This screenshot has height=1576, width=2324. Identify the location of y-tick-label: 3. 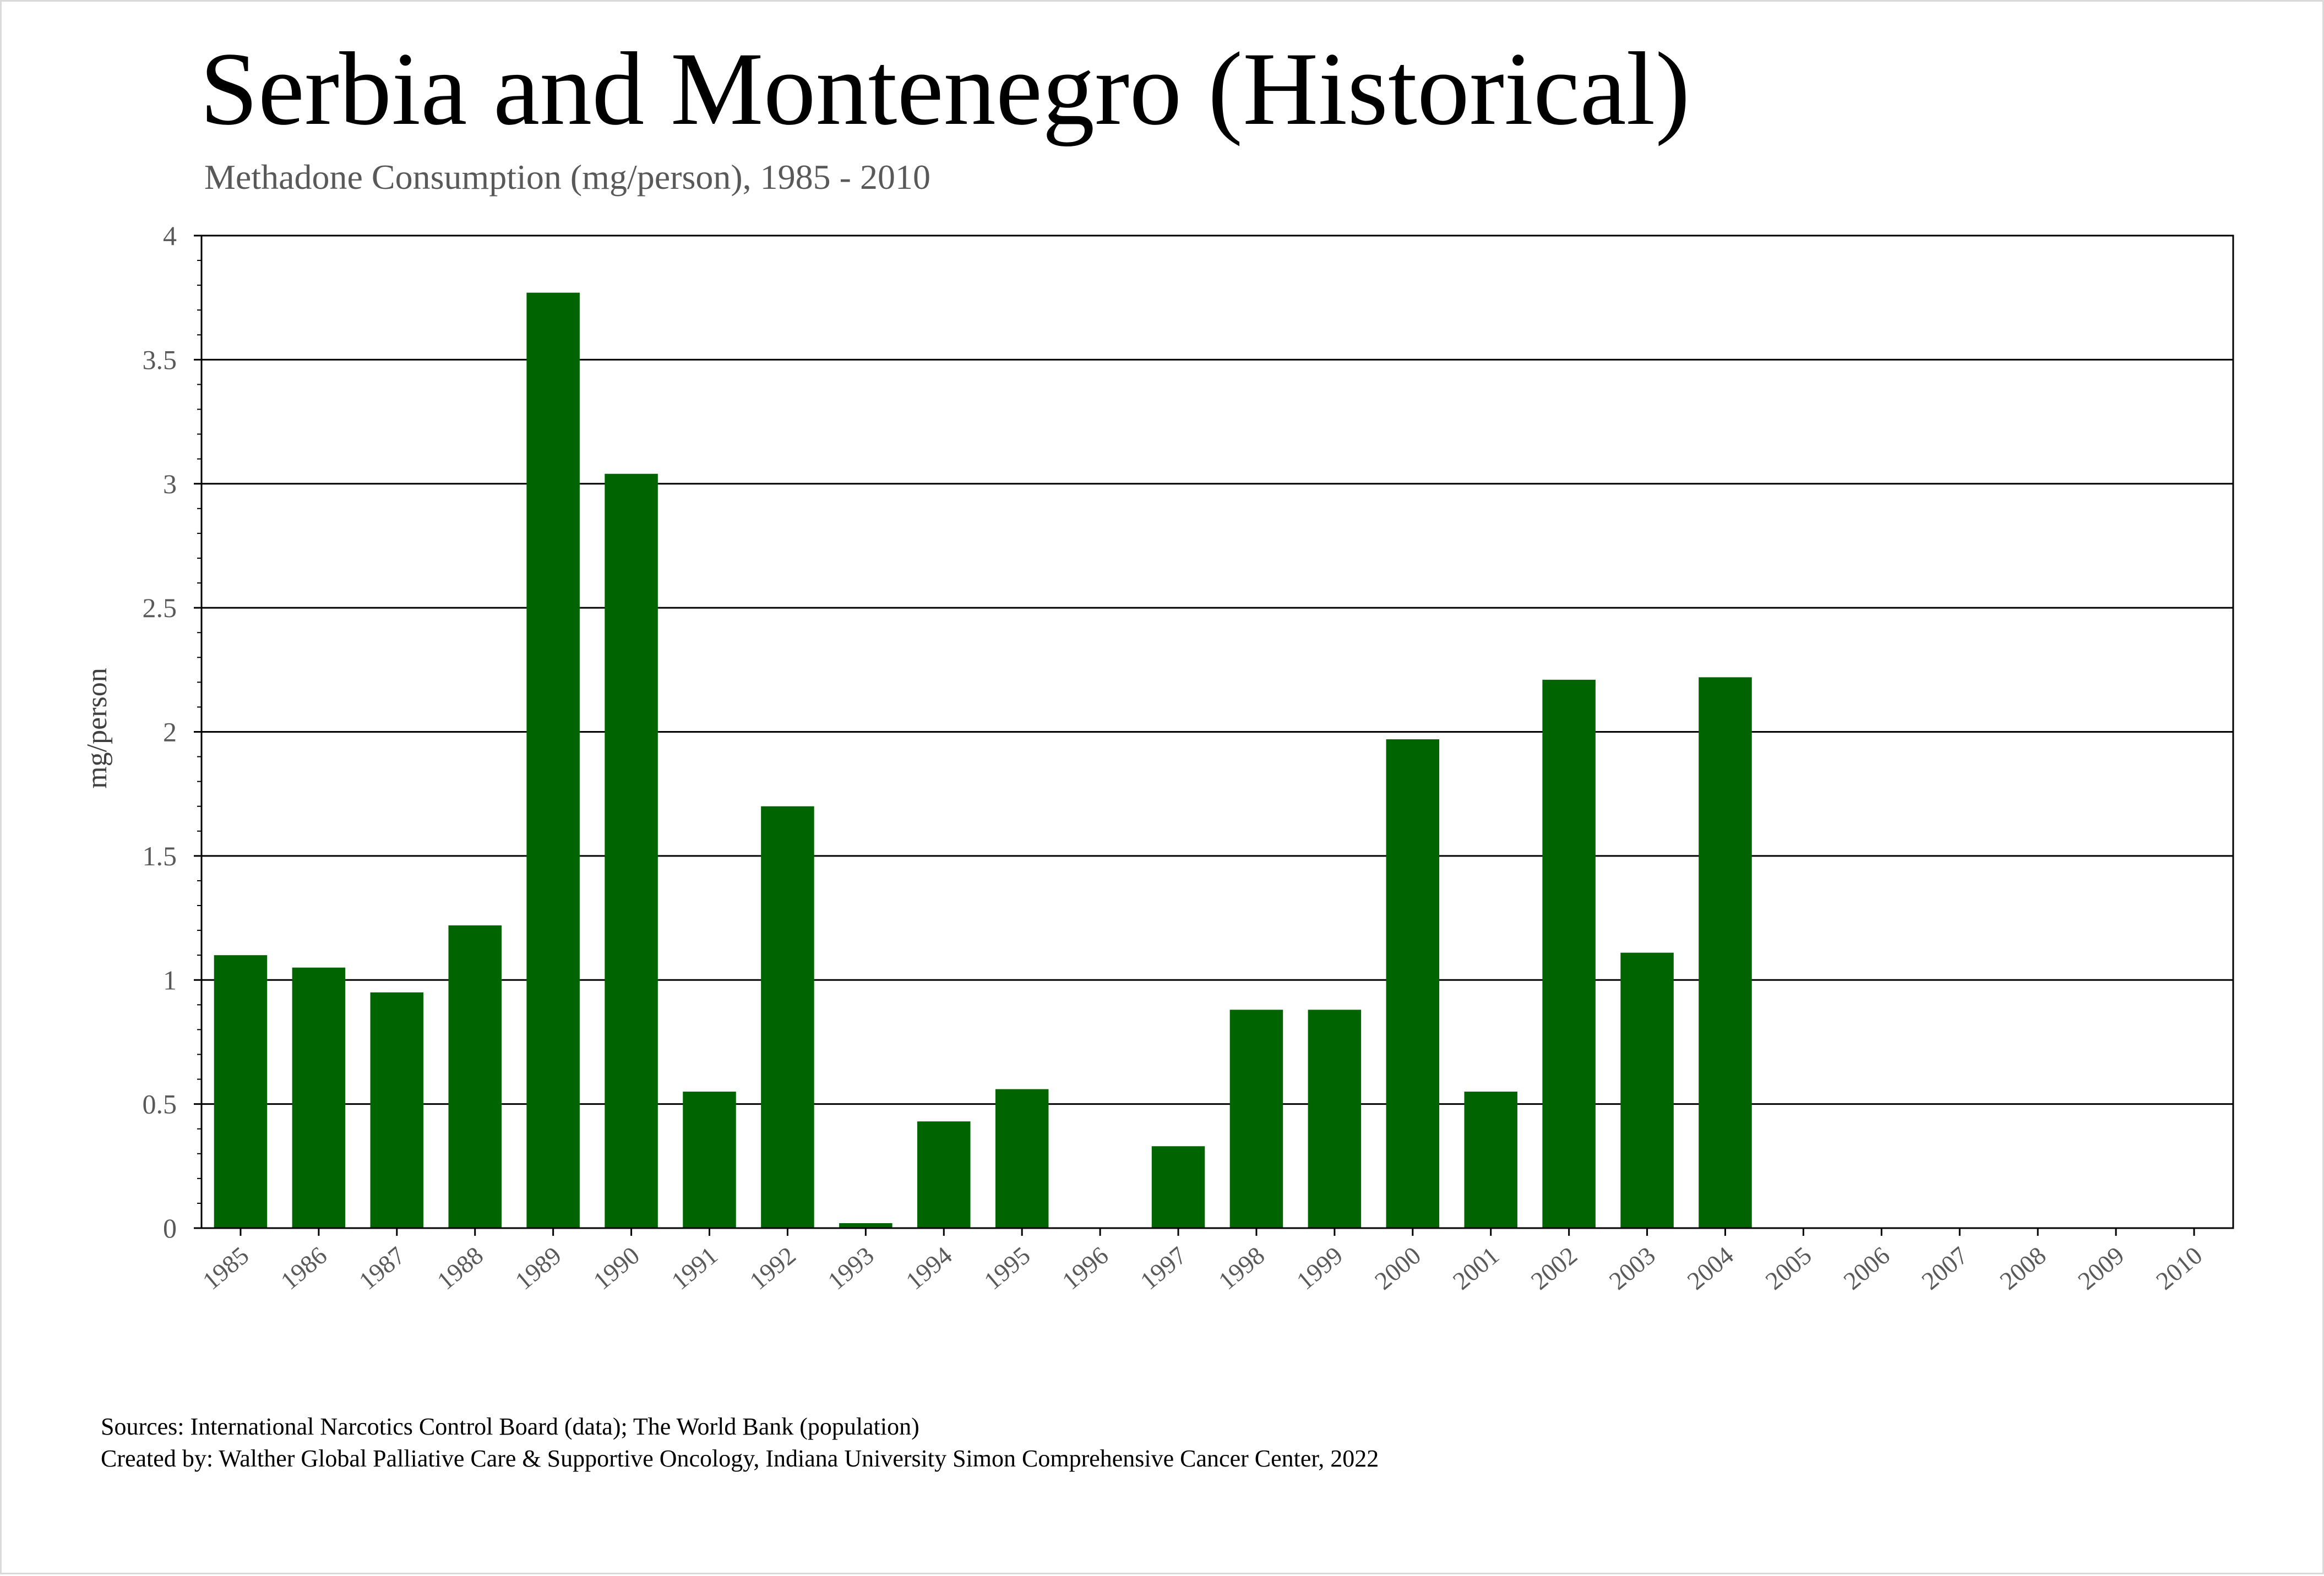
(170, 484).